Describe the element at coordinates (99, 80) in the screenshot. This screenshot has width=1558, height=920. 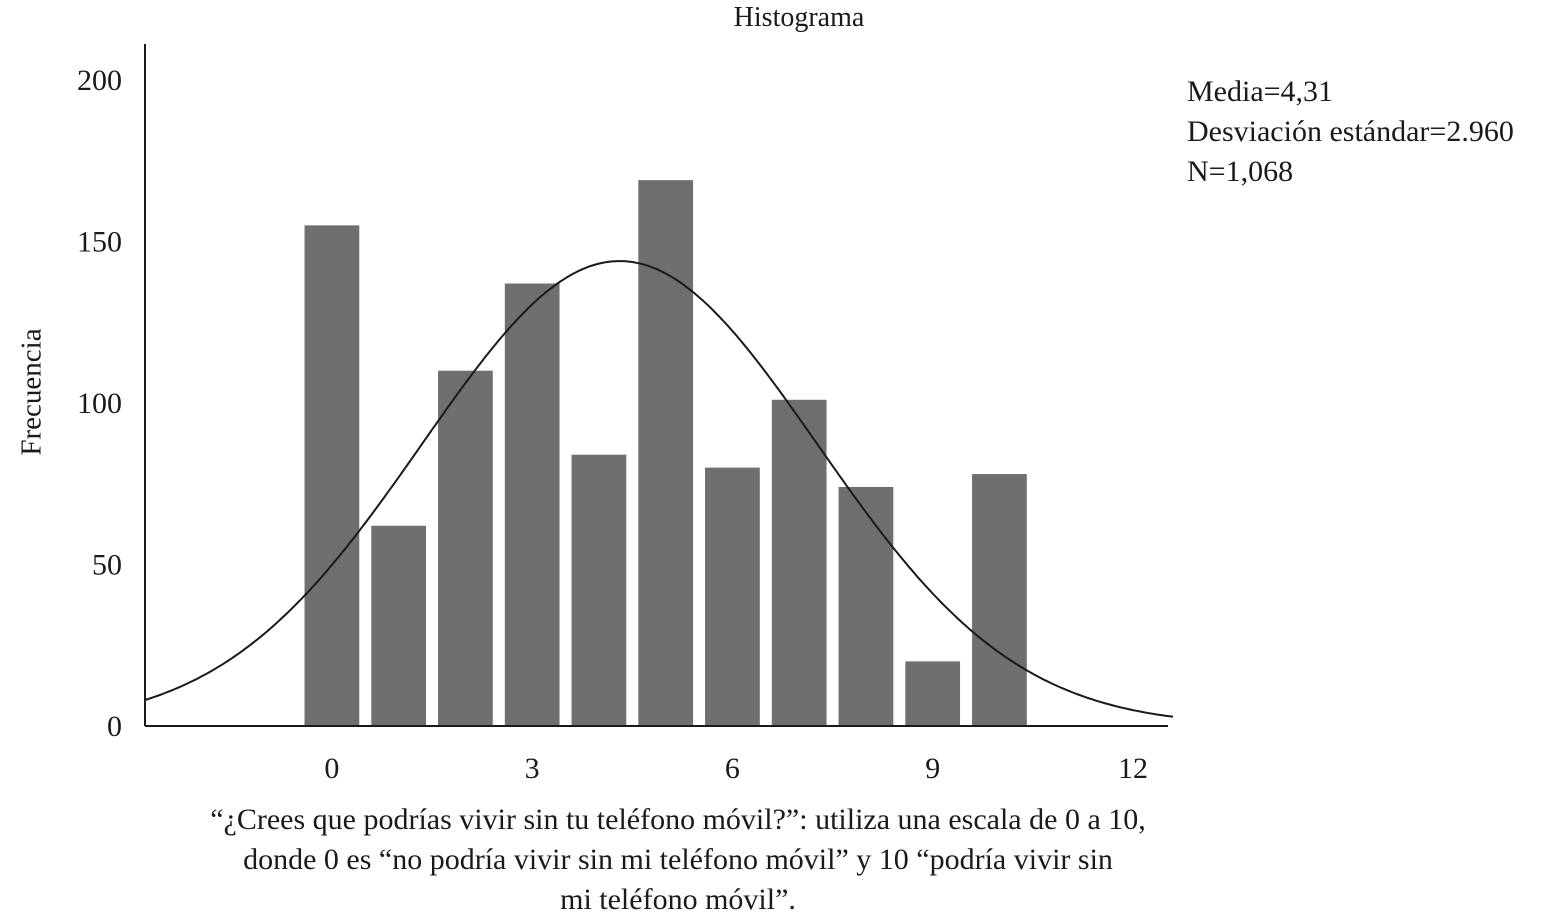
I see `y-tick-label-200: 200` at that location.